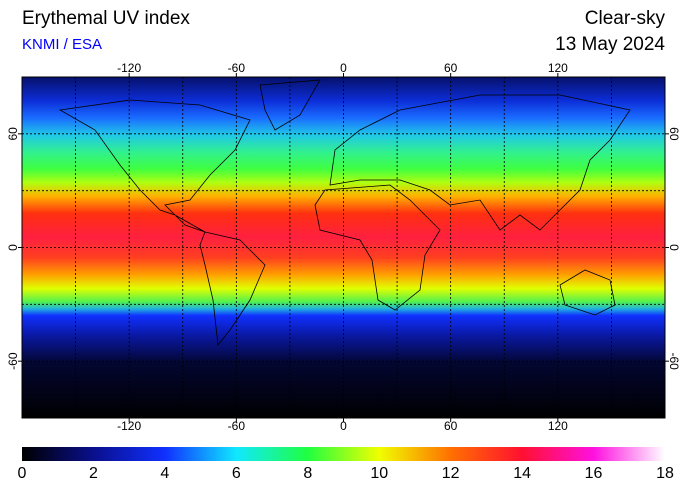 This screenshot has height=490, width=688. I want to click on colorbar-tick-label: 12, so click(451, 473).